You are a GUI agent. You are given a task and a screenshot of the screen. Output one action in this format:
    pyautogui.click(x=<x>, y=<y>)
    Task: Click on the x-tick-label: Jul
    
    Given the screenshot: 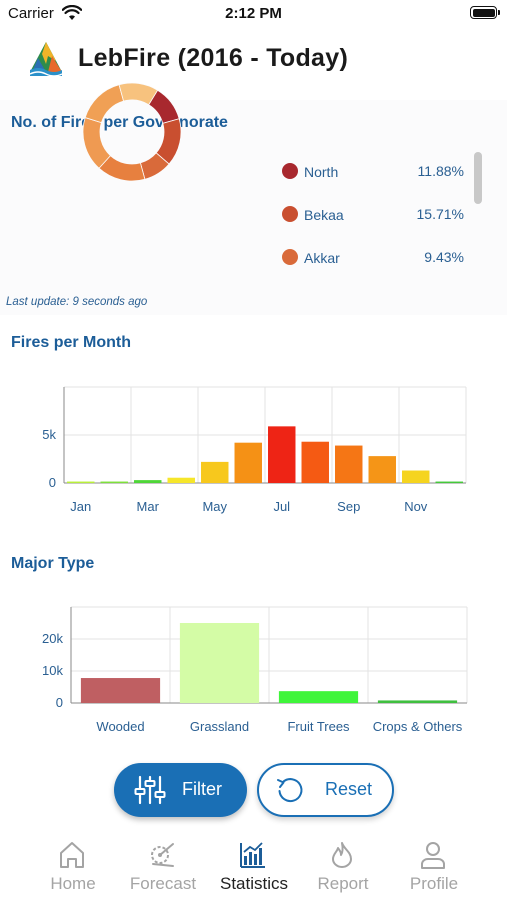 What is the action you would take?
    pyautogui.click(x=281, y=506)
    